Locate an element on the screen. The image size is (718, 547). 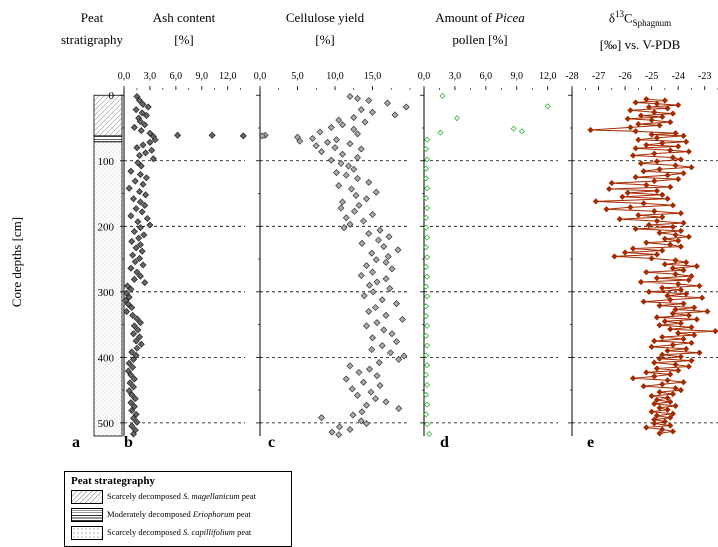
x-tick-label: 9,0 is located at coordinates (517, 76).